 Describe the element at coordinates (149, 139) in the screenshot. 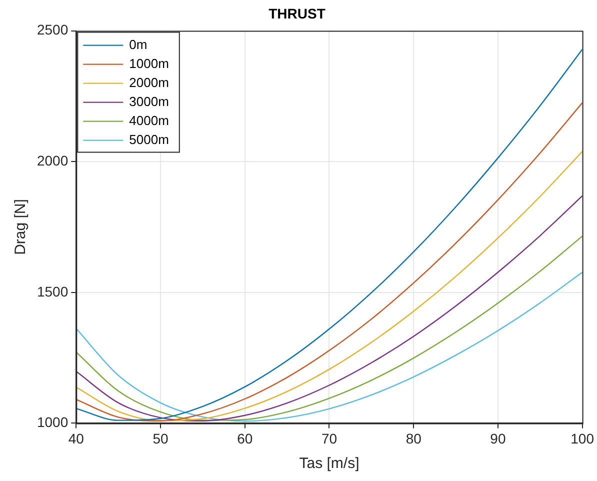

I see `legend-label: 5000m` at that location.